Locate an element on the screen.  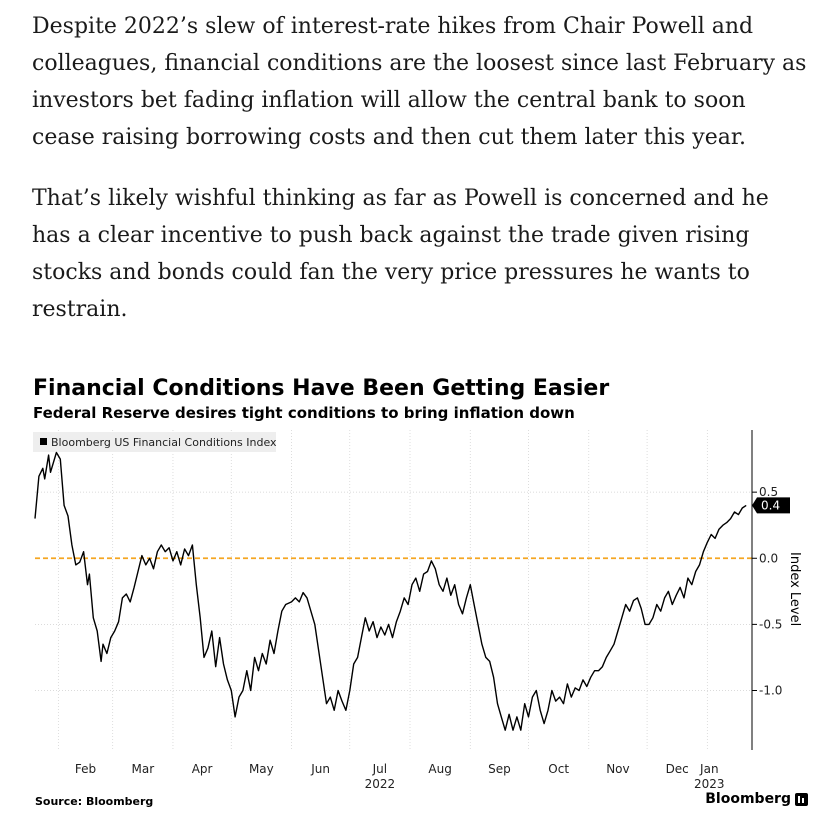
bloomberg-mark-icon is located at coordinates (801, 799).